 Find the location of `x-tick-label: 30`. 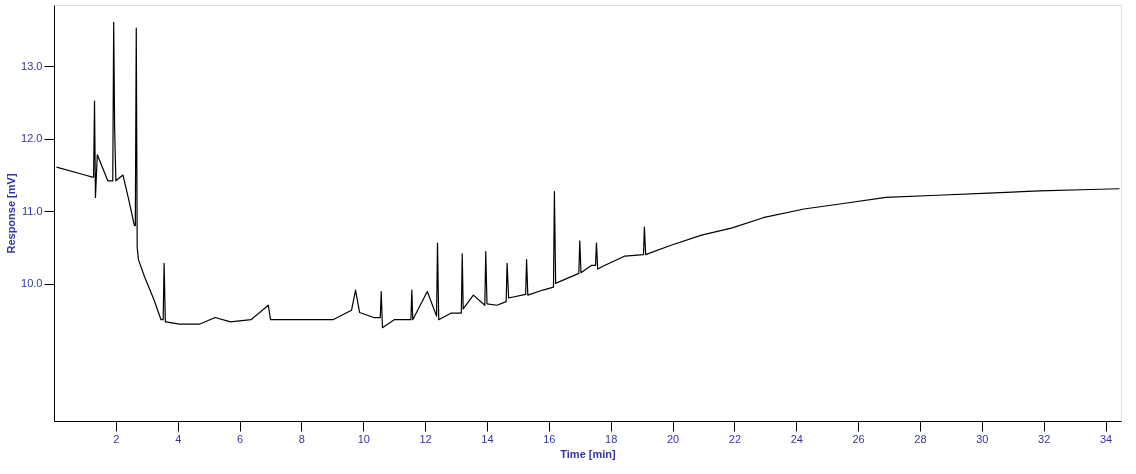

x-tick-label: 30 is located at coordinates (982, 438).